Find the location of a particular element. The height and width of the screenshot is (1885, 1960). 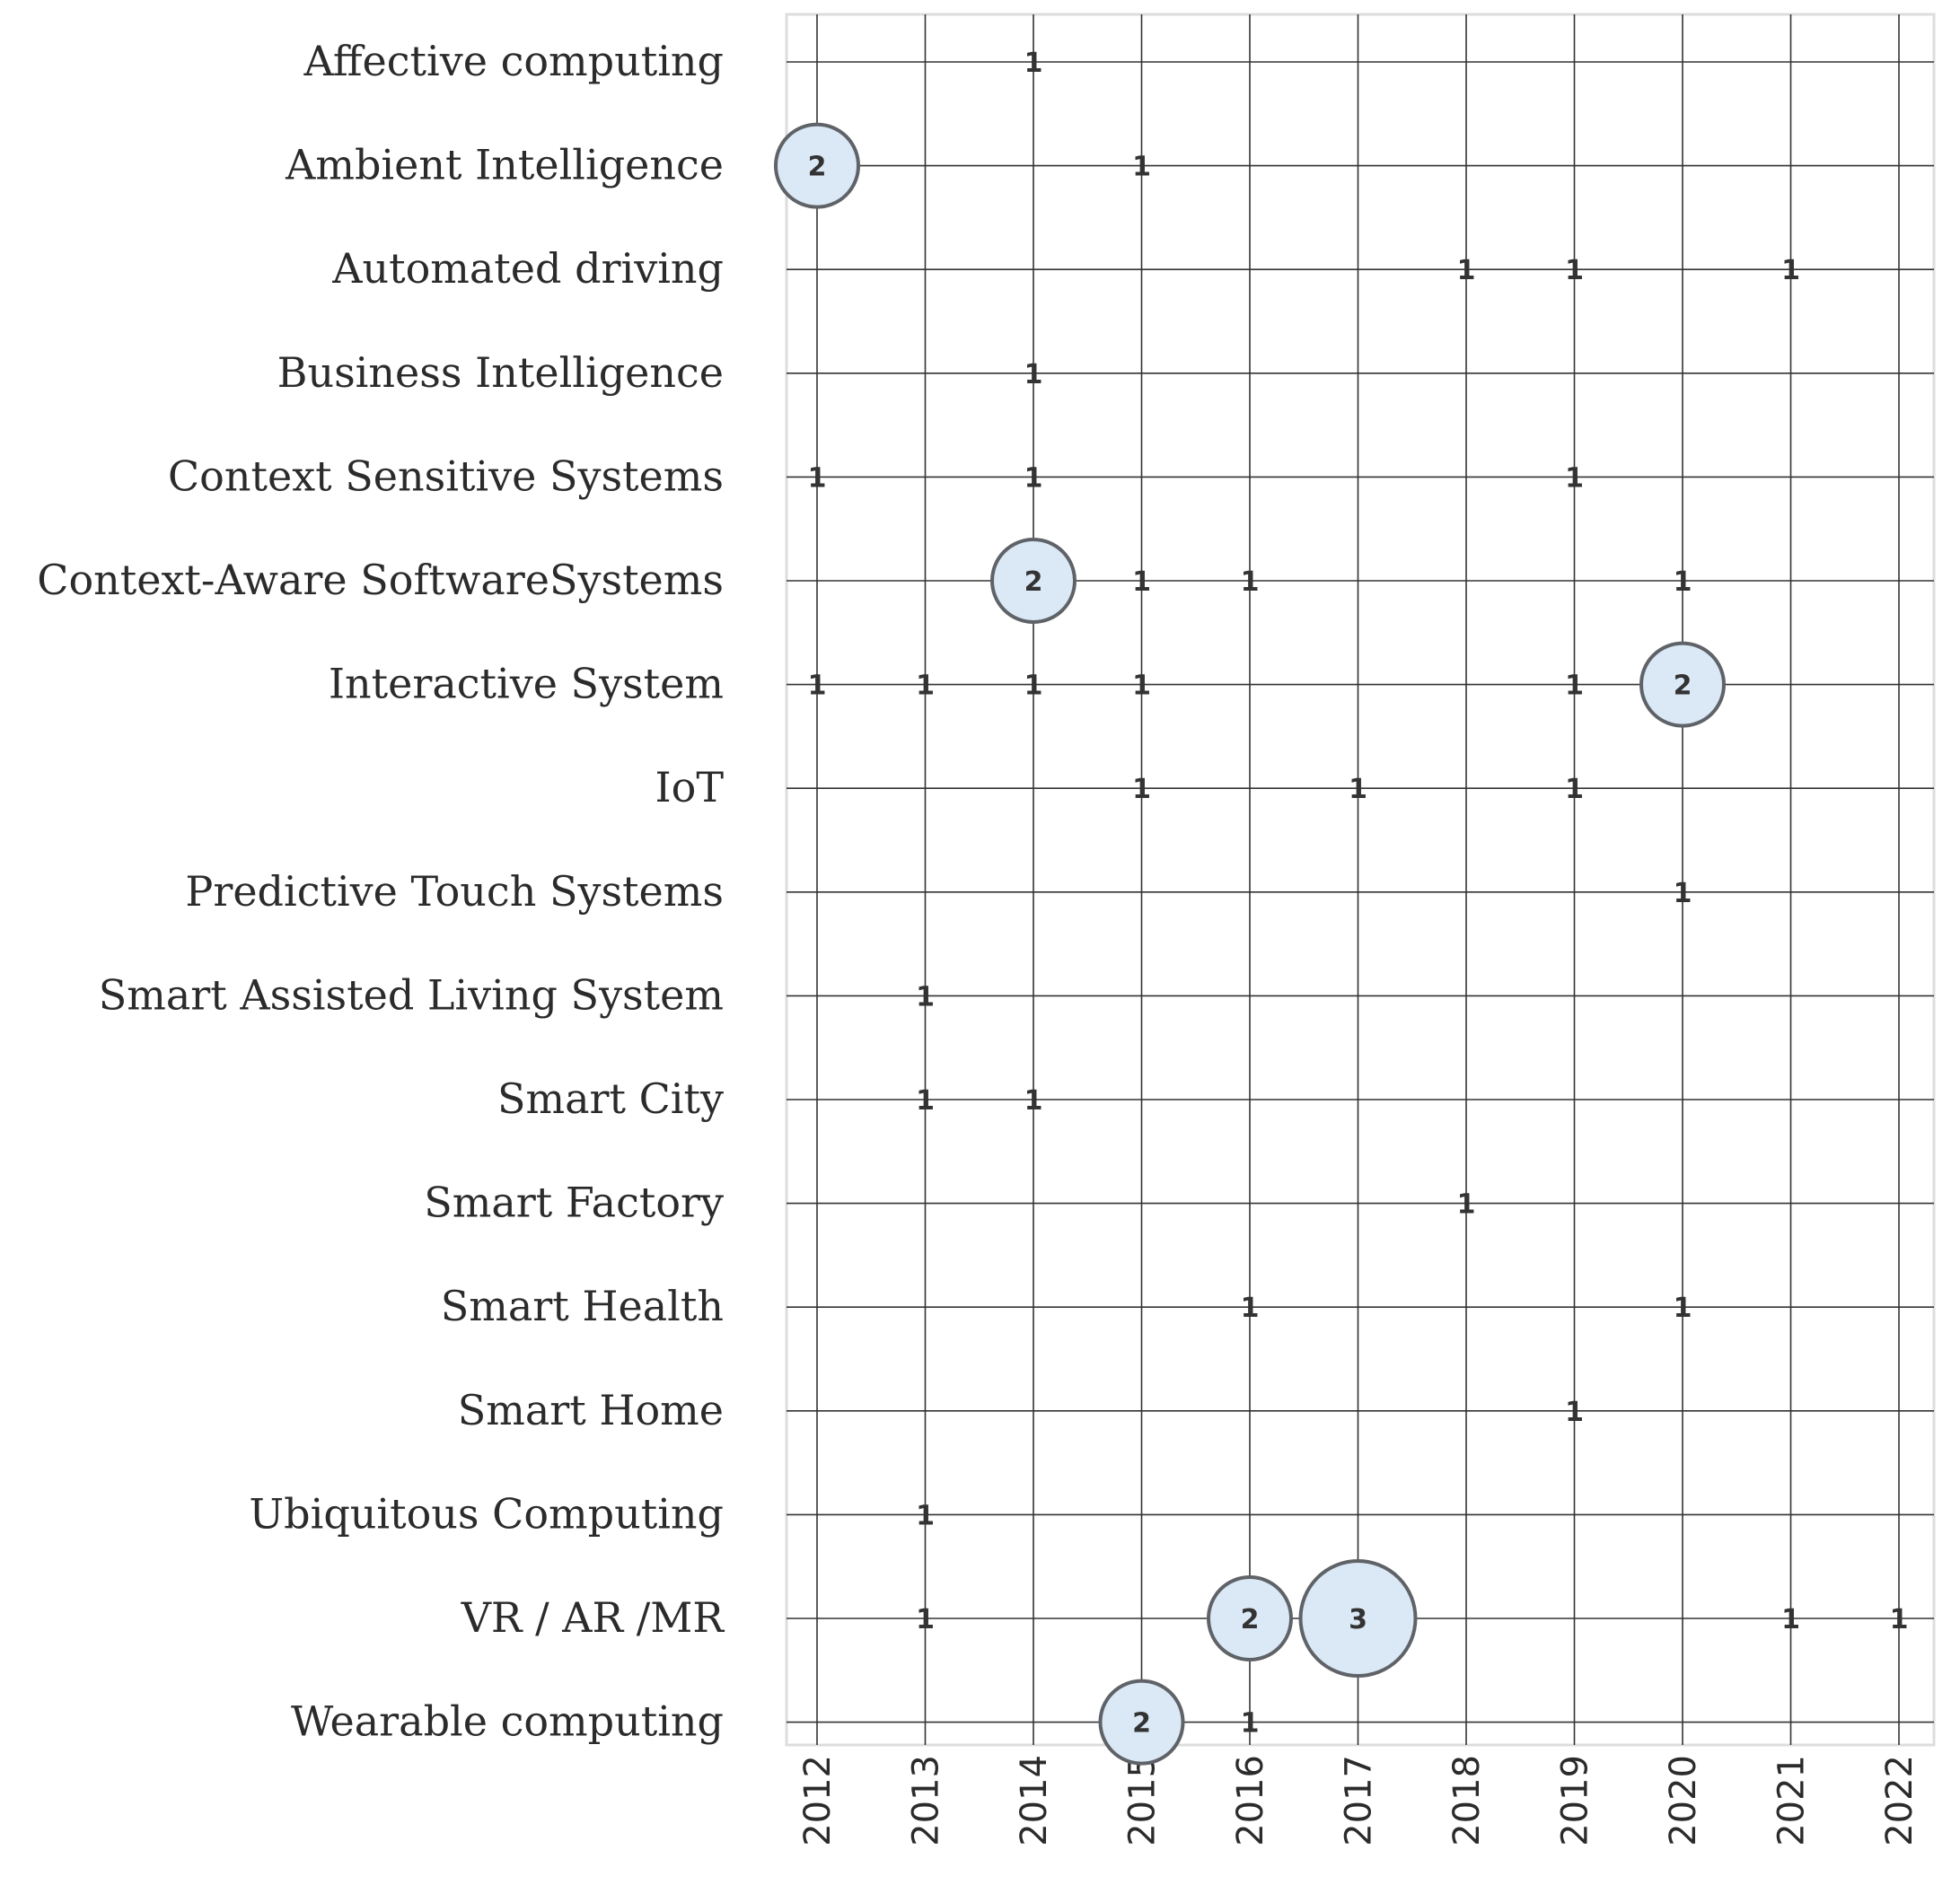

category-label-context-sensitive-systems: Context Sensitive Systems is located at coordinates (446, 476).